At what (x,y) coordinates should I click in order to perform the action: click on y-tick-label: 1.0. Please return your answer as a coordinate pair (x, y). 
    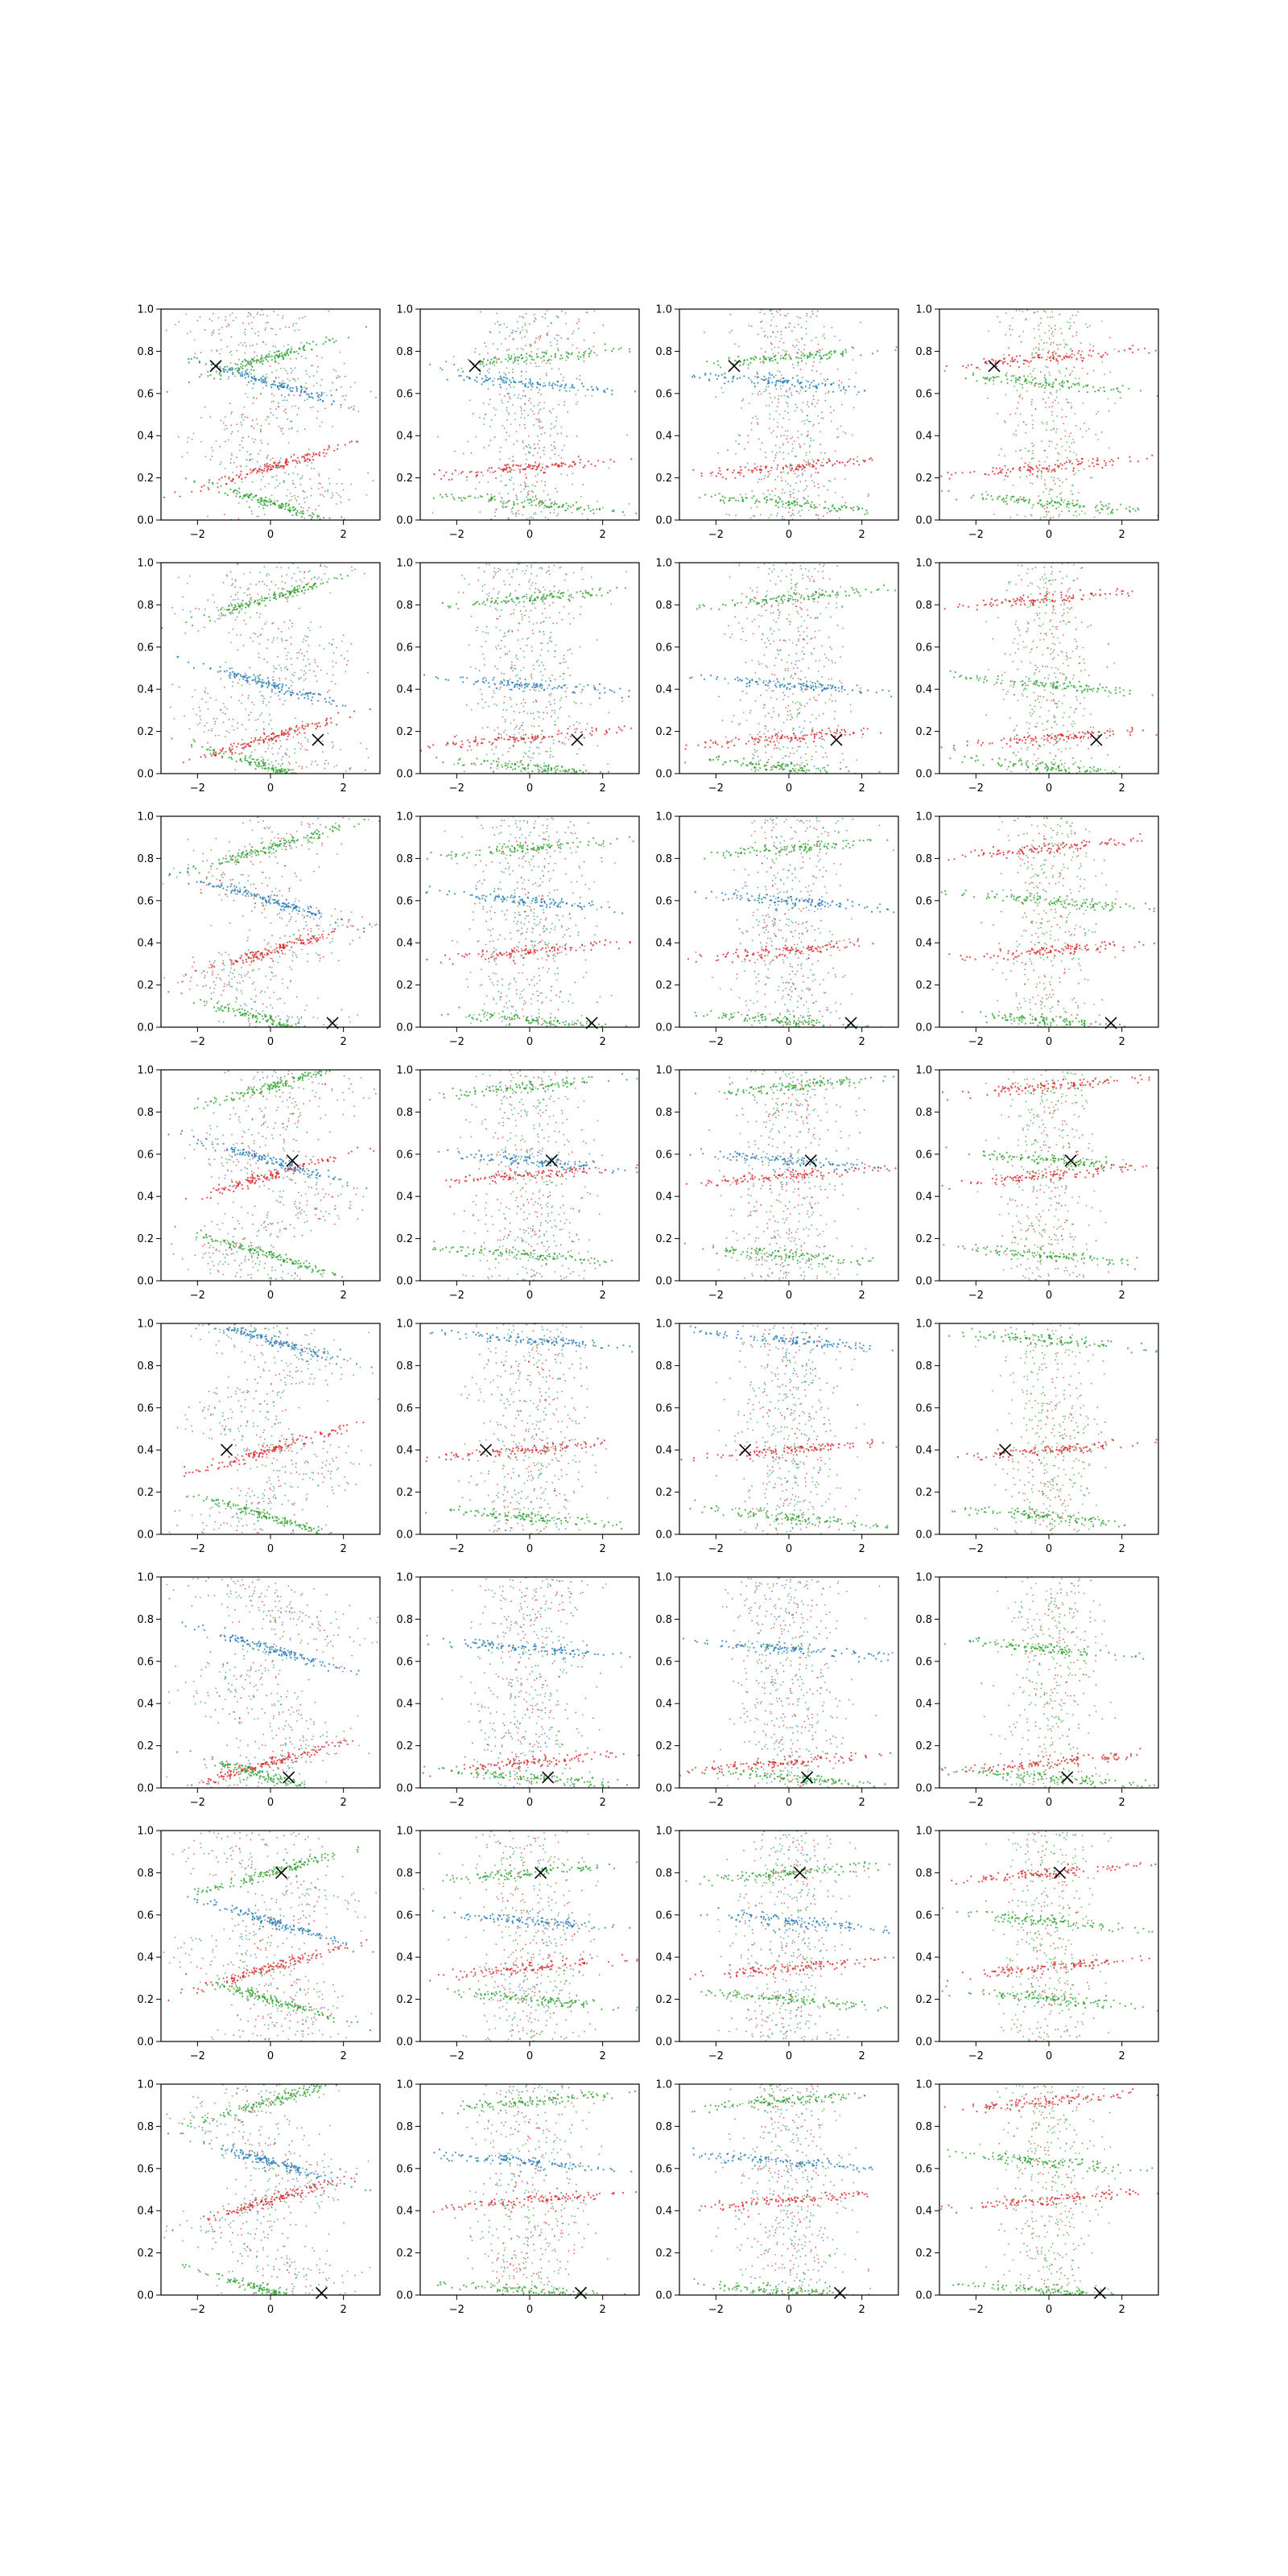
    Looking at the image, I should click on (663, 310).